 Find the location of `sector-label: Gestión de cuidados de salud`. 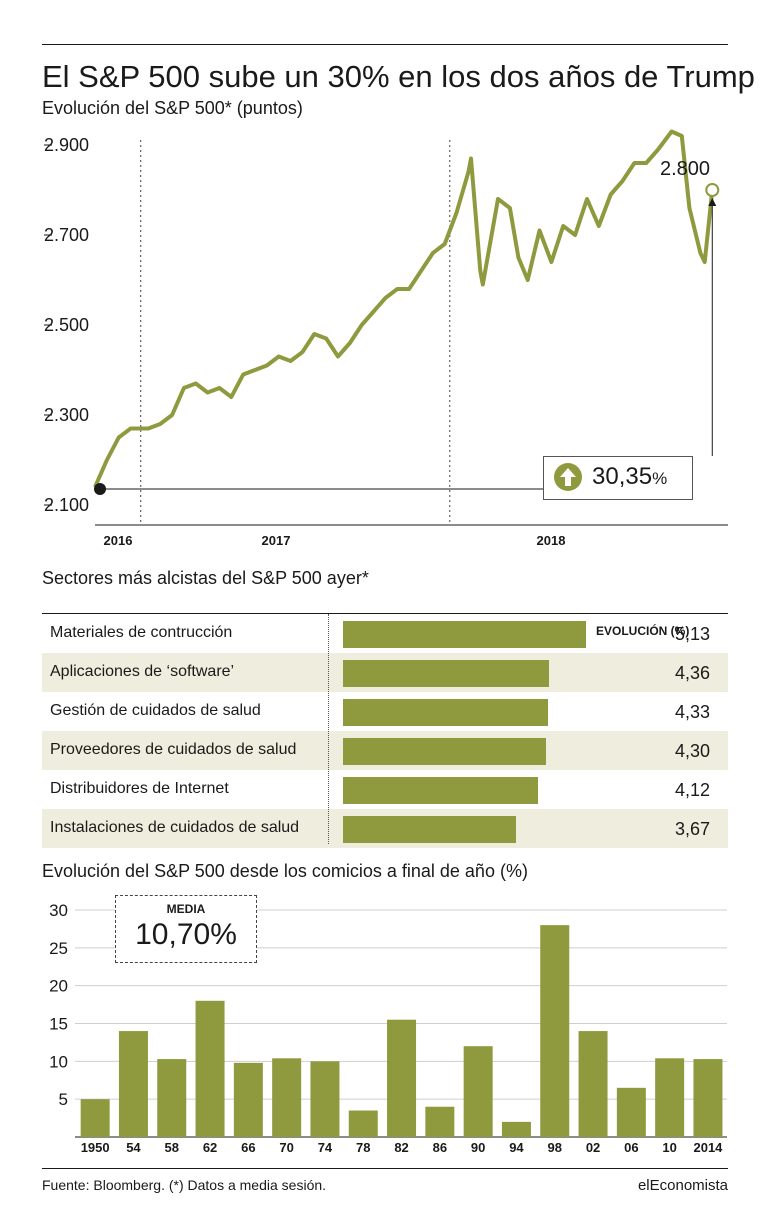

sector-label: Gestión de cuidados de salud is located at coordinates (155, 710).